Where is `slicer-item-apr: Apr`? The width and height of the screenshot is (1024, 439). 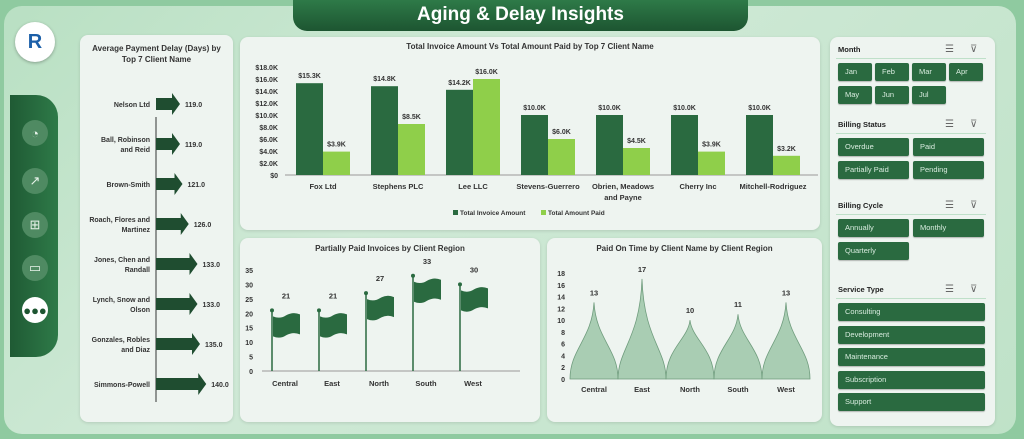
slicer-item-apr: Apr is located at coordinates (966, 72).